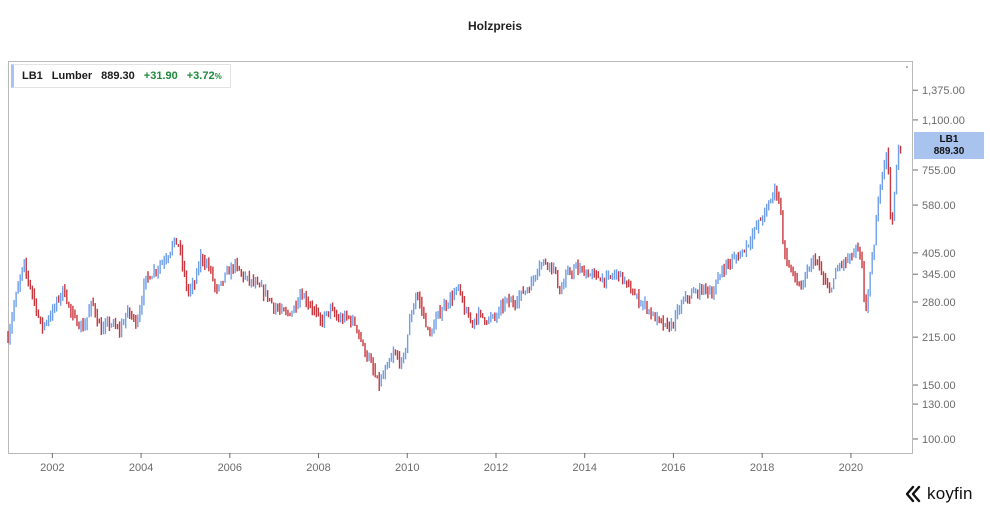 The image size is (990, 512). I want to click on y-tick-label: 150.00, so click(939, 386).